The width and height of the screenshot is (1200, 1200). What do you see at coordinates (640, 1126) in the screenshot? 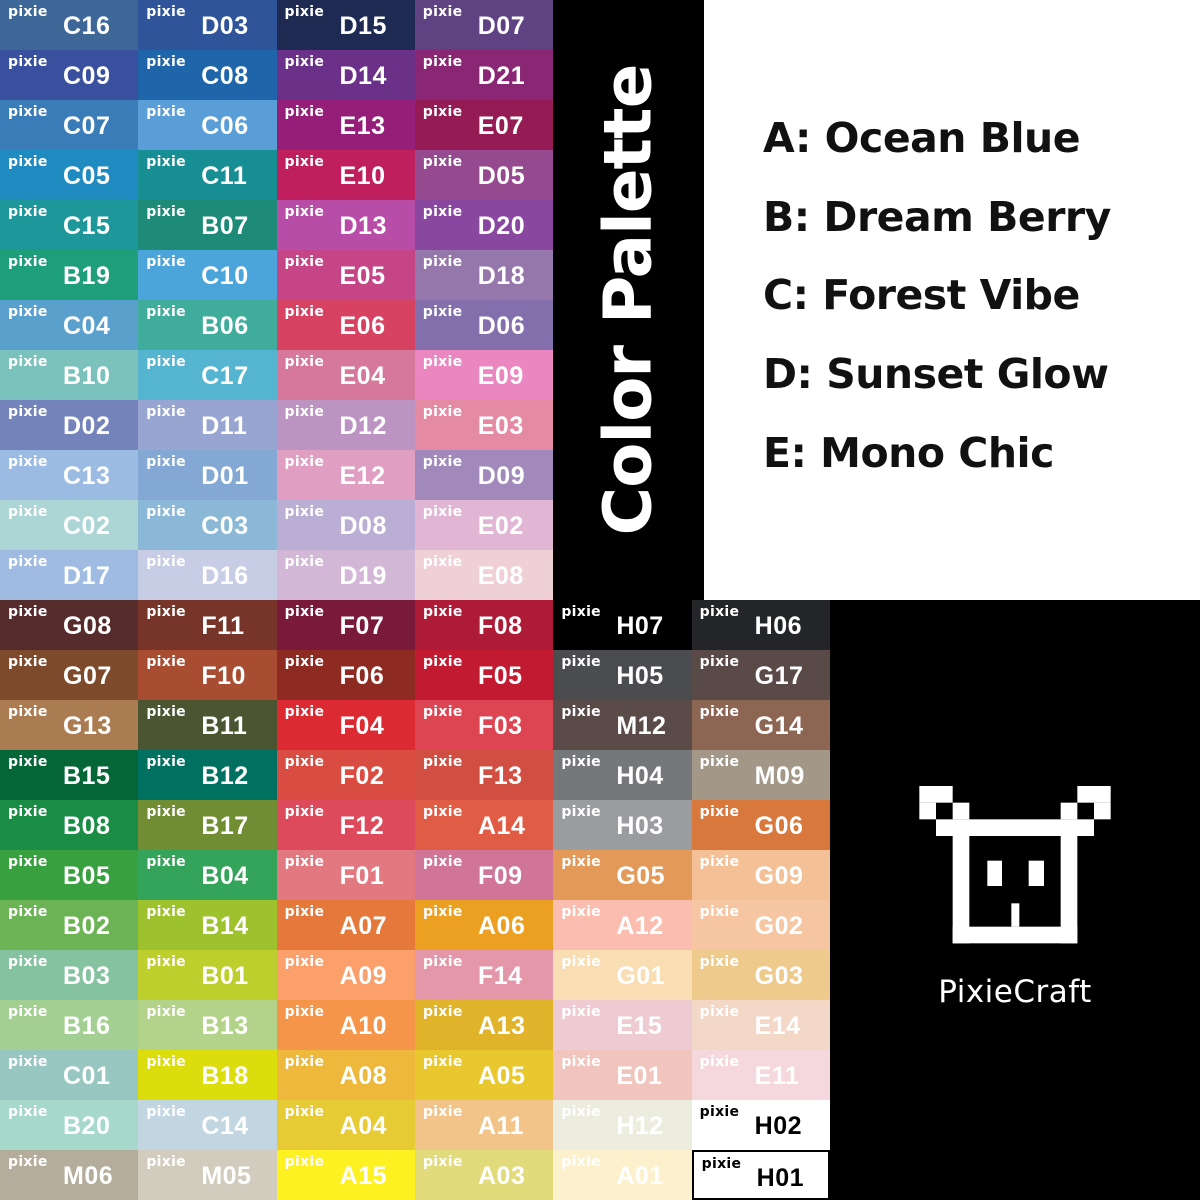
I see `swatch-code: H12` at bounding box center [640, 1126].